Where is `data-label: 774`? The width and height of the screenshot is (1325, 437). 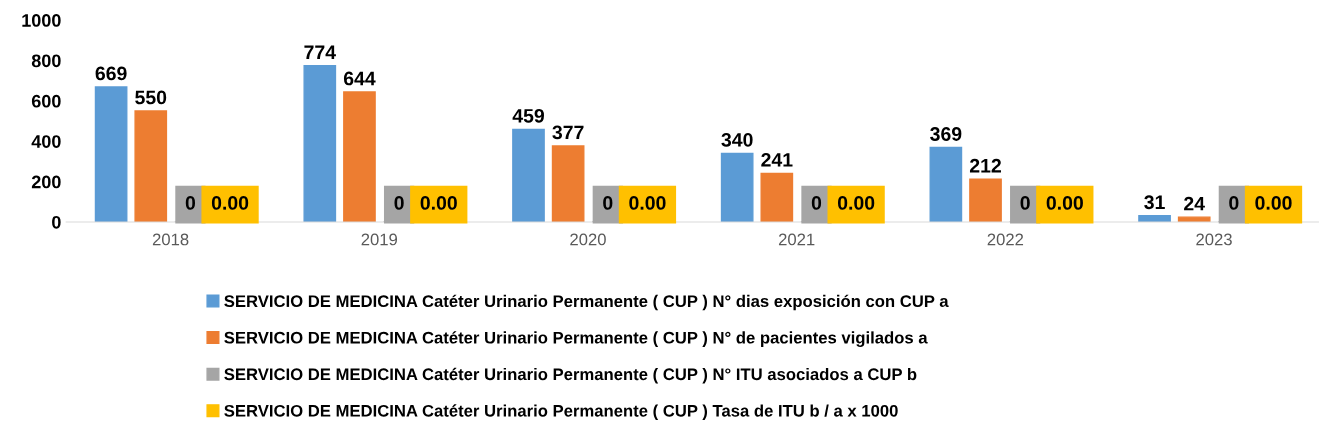 data-label: 774 is located at coordinates (320, 52).